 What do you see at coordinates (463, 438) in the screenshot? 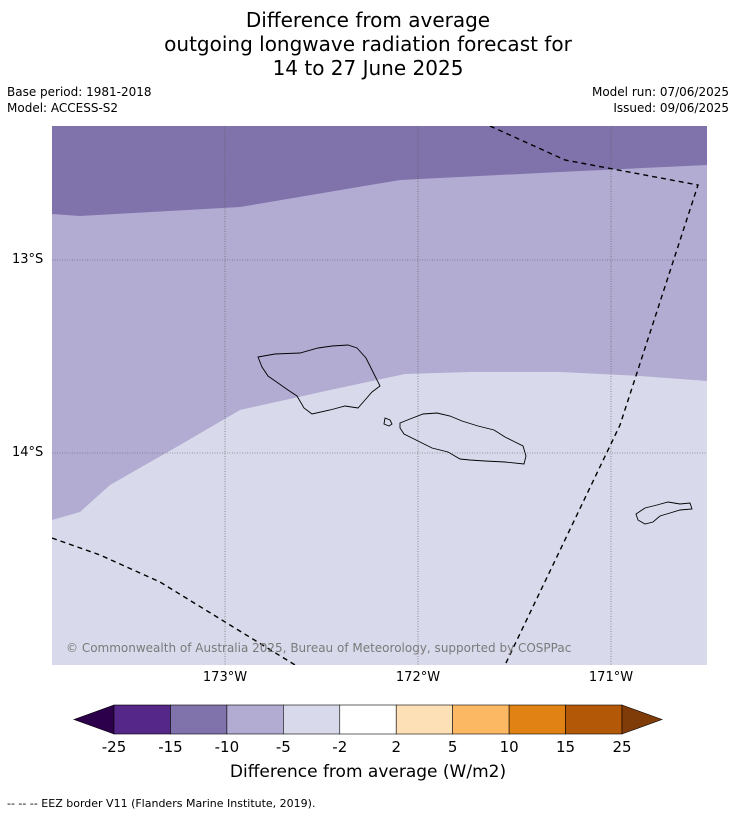
I see `island-upolu` at bounding box center [463, 438].